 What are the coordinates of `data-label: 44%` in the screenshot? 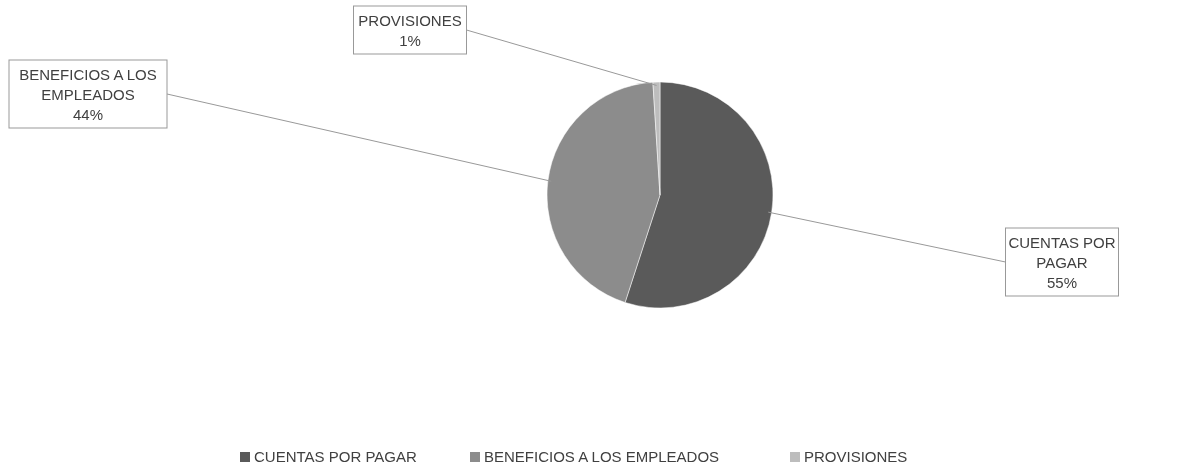 It's located at (88, 114).